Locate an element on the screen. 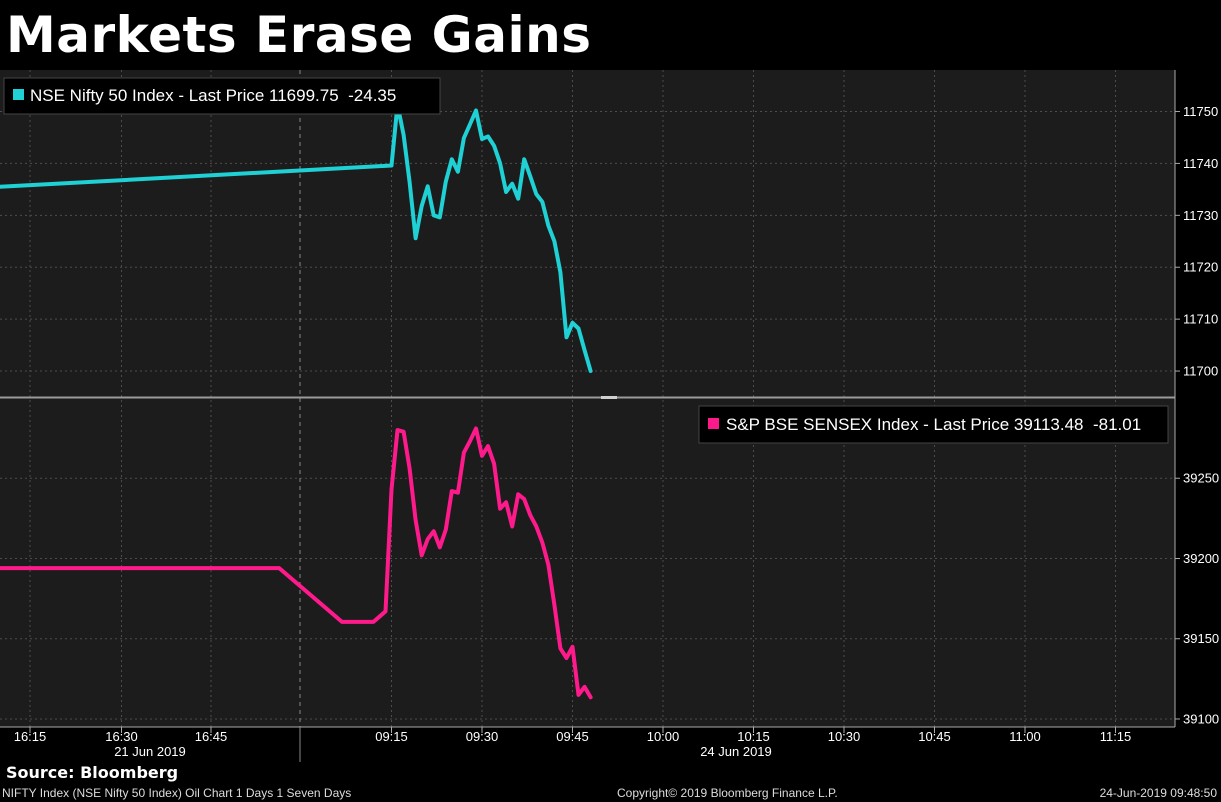  x-date-label: 24 Jun 2019 is located at coordinates (736, 751).